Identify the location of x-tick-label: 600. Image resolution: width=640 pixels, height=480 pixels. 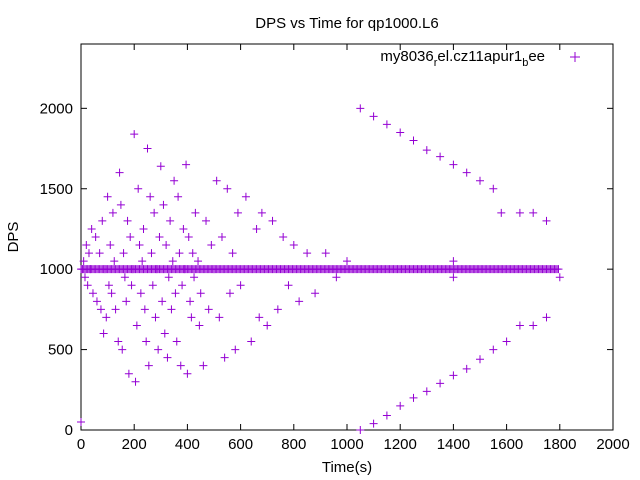
(240, 444).